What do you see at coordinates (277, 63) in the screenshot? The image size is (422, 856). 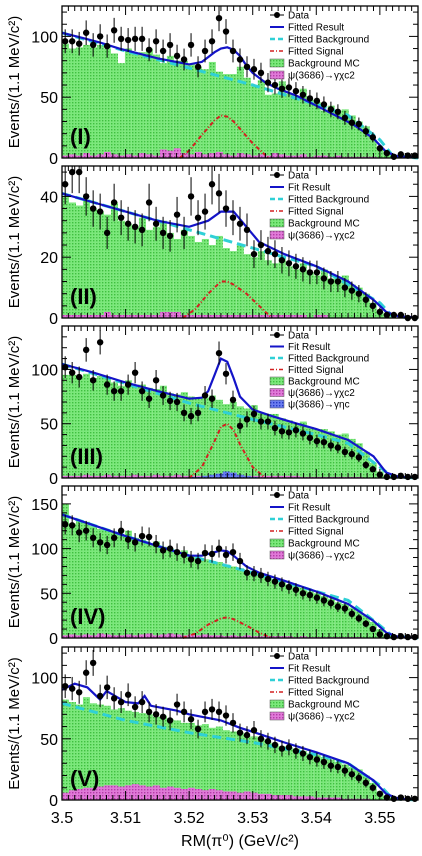 I see `legend-mc-swatch` at bounding box center [277, 63].